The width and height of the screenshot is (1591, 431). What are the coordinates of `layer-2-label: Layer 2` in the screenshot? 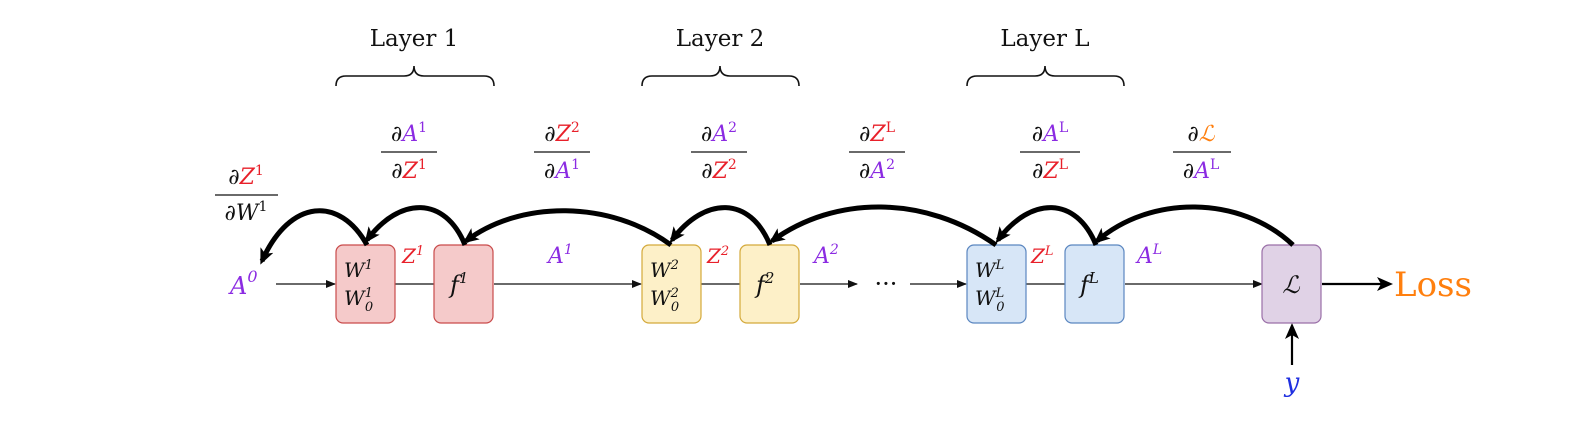 It's located at (720, 39).